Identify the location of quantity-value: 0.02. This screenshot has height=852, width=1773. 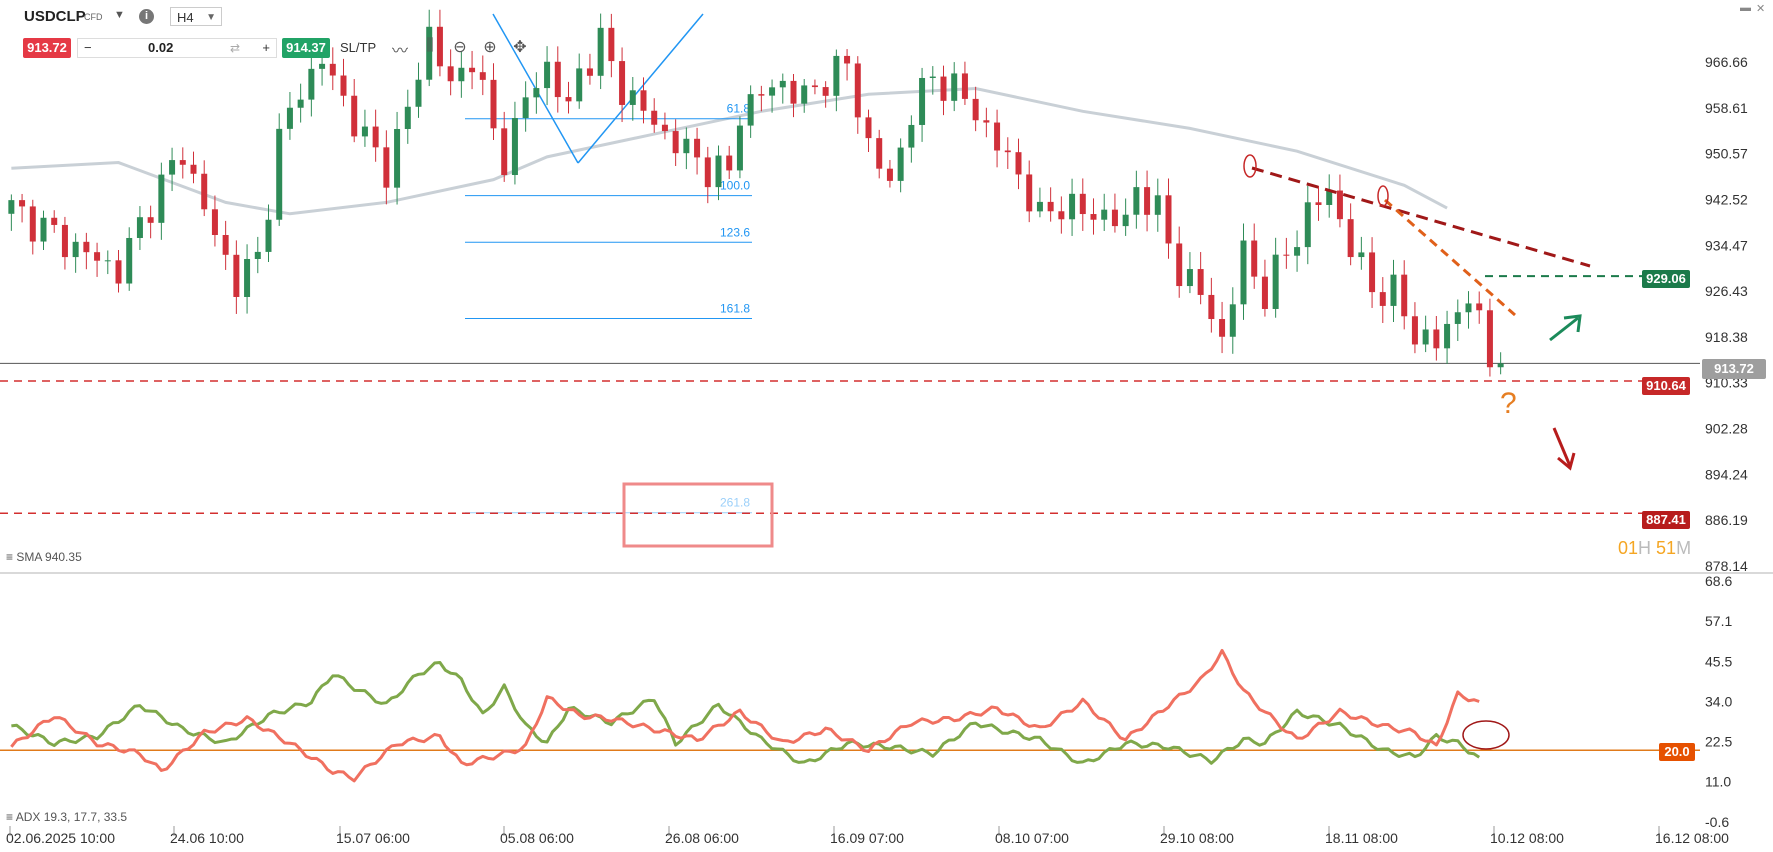
(161, 47).